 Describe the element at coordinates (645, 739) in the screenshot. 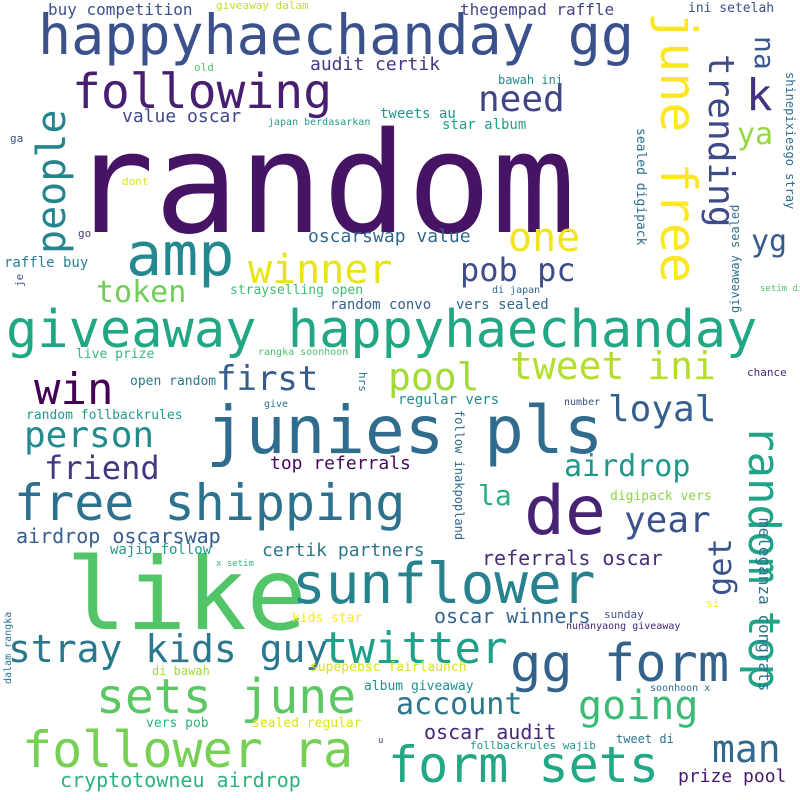

I see `word: tweet di` at that location.